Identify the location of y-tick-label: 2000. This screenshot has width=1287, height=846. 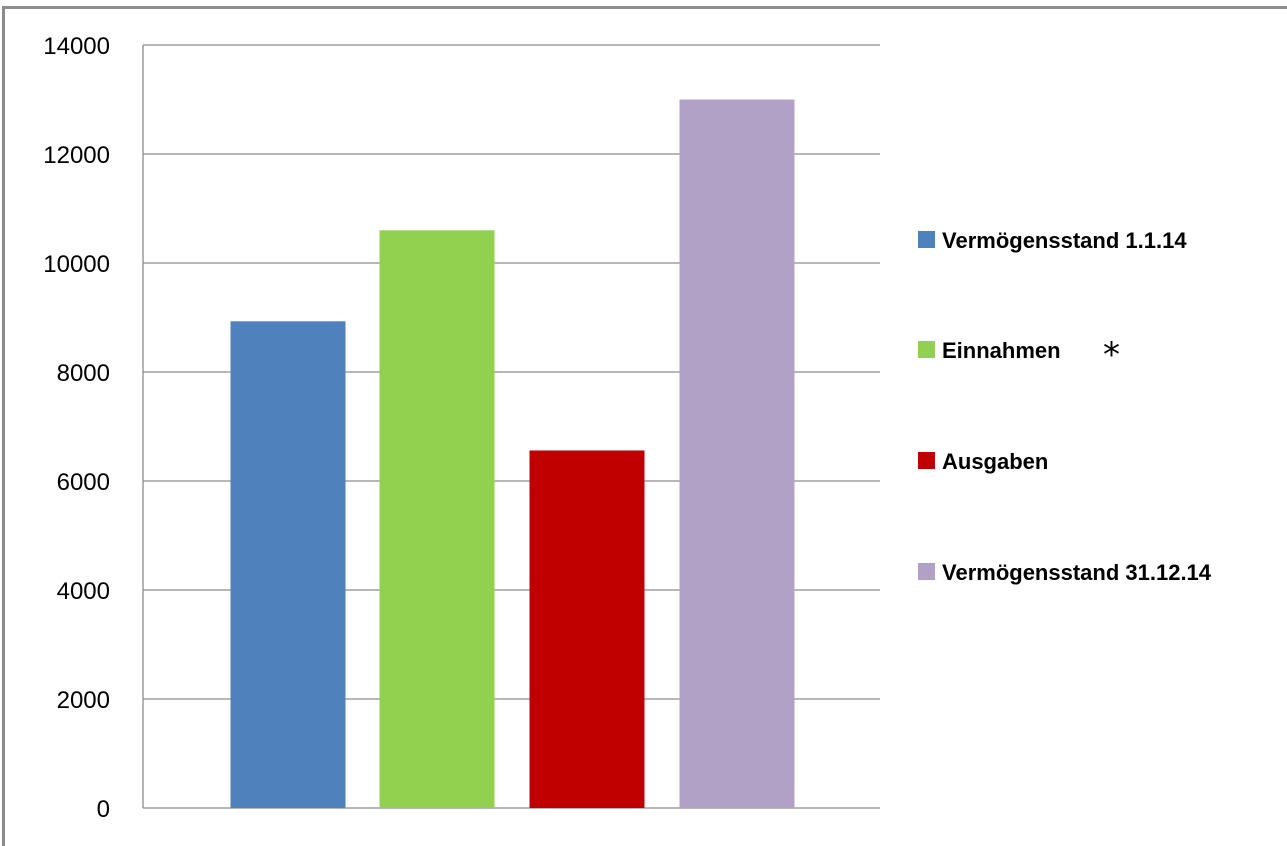
(83, 700).